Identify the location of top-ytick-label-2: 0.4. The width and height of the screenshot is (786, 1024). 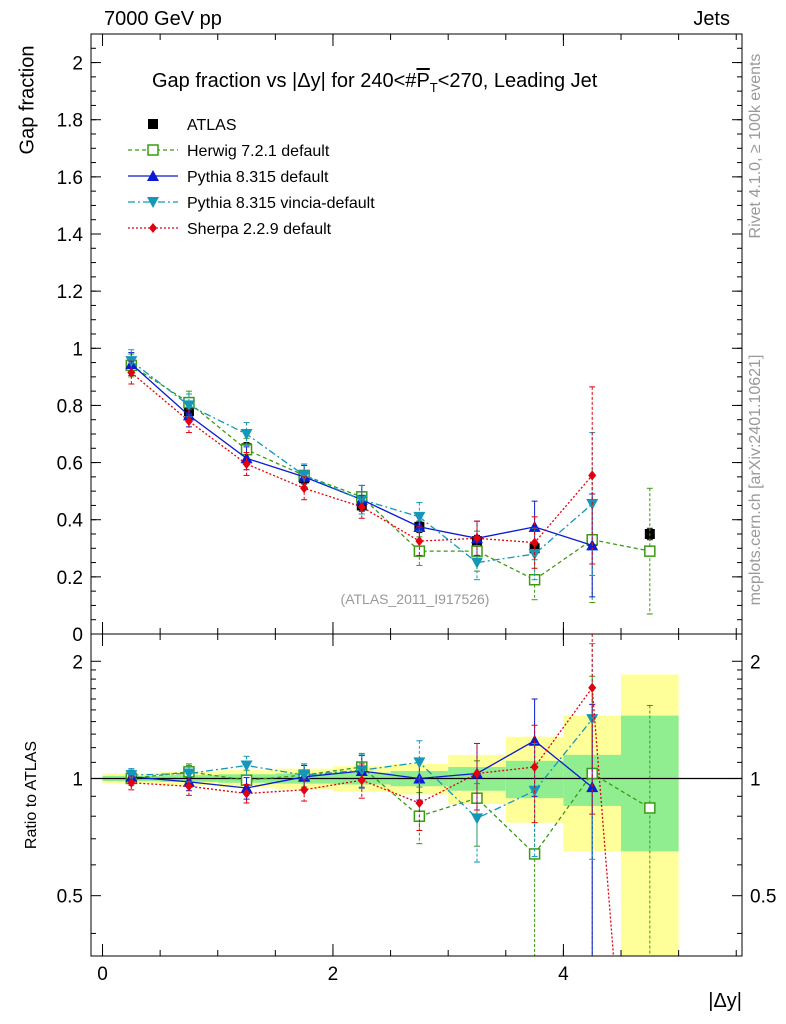
(70, 521).